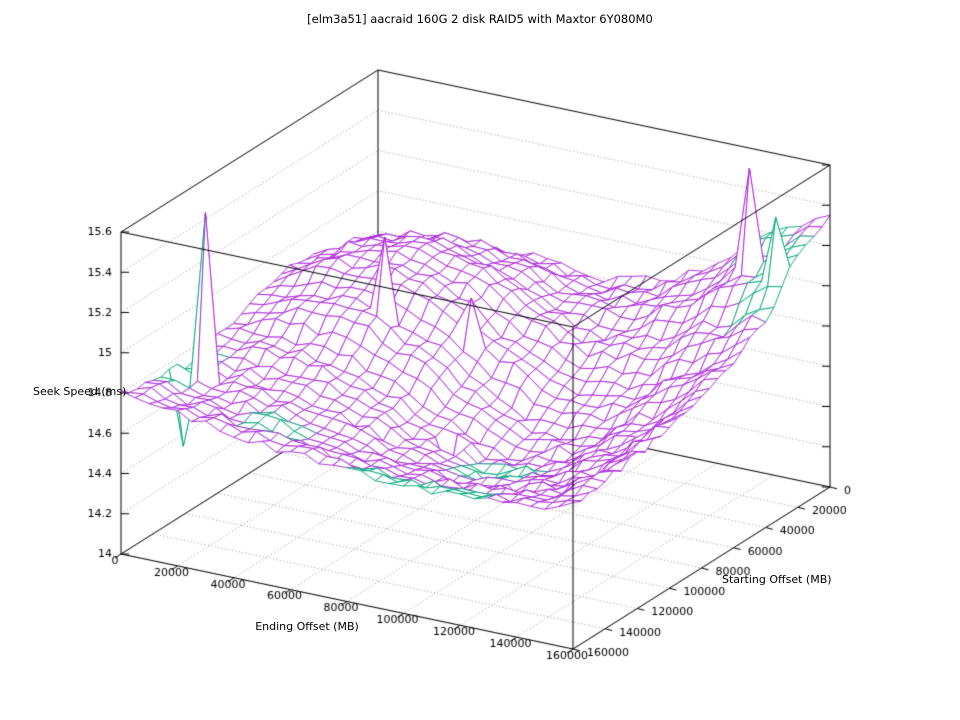 The image size is (960, 720). Describe the element at coordinates (307, 626) in the screenshot. I see `x-axis-label: Ending Offset (MB)` at that location.